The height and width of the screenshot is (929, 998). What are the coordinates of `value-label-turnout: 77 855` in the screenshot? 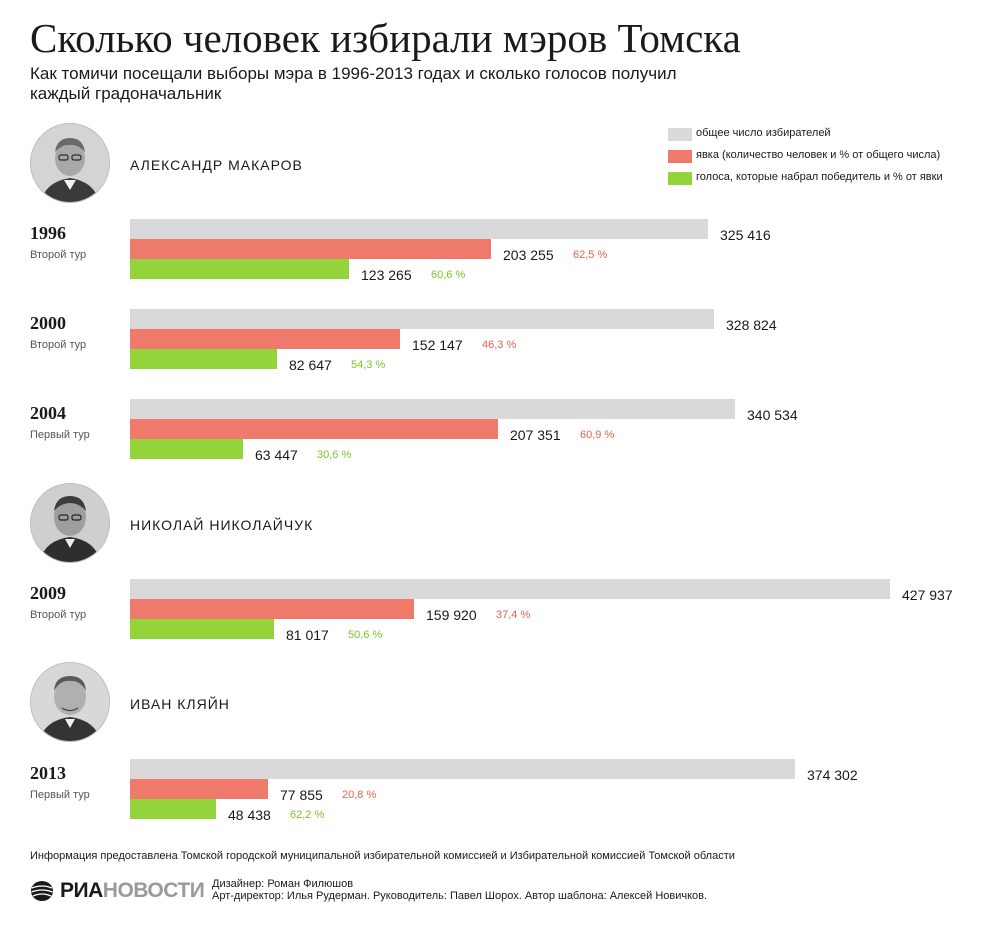 It's located at (301, 795).